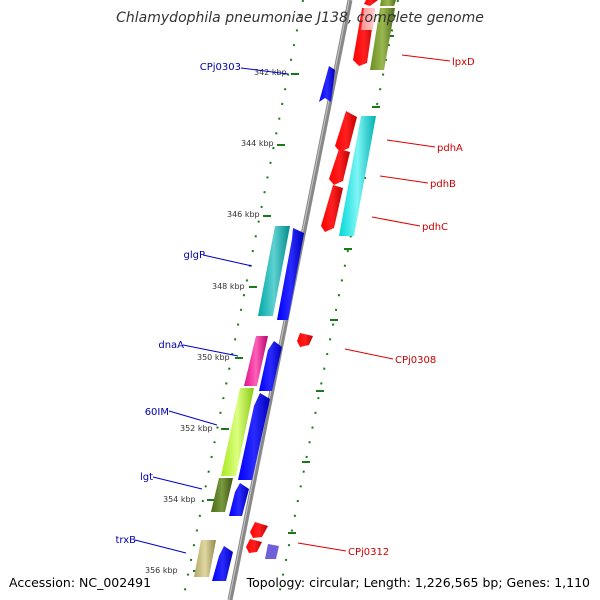 The height and width of the screenshot is (600, 600). What do you see at coordinates (327, 84) in the screenshot?
I see `gene-CPj0303` at bounding box center [327, 84].